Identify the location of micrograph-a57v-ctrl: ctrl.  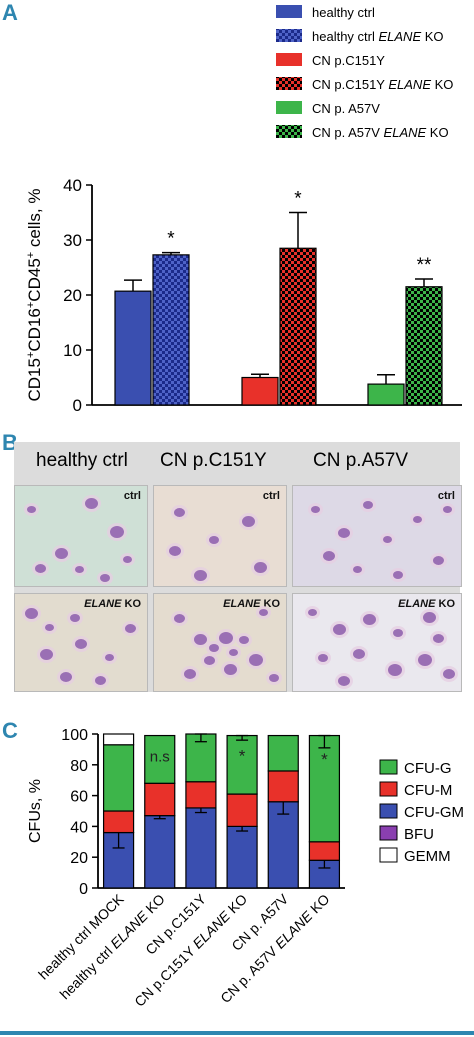
(377, 536).